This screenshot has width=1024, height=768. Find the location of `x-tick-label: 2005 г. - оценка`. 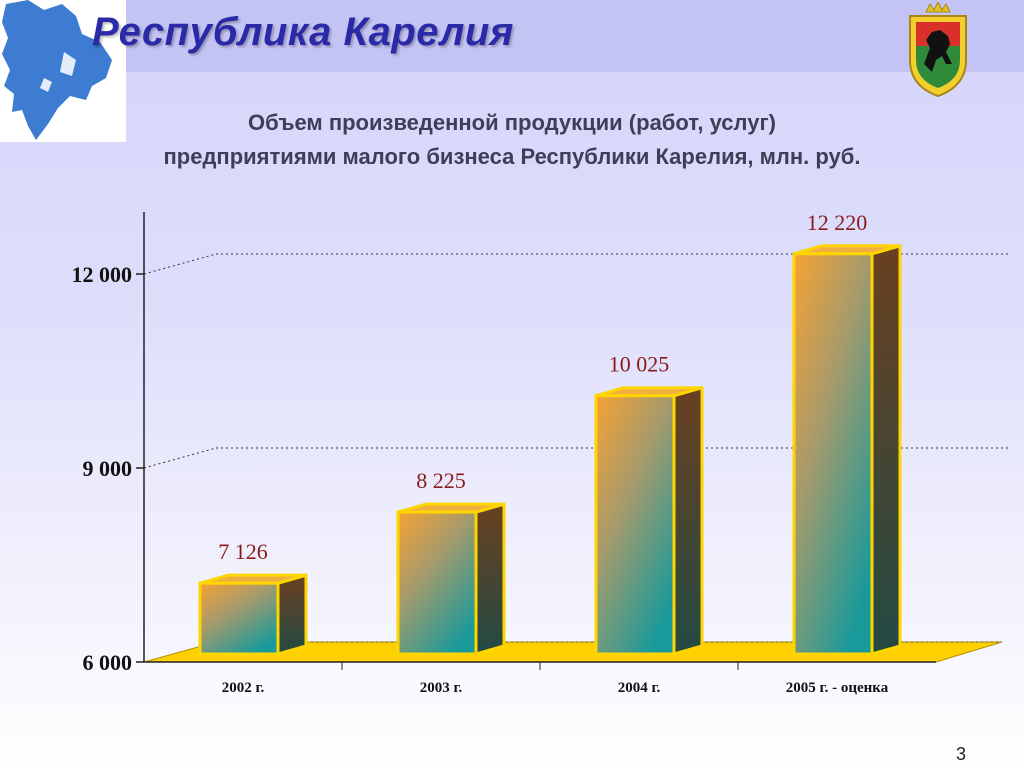

x-tick-label: 2005 г. - оценка is located at coordinates (837, 688).